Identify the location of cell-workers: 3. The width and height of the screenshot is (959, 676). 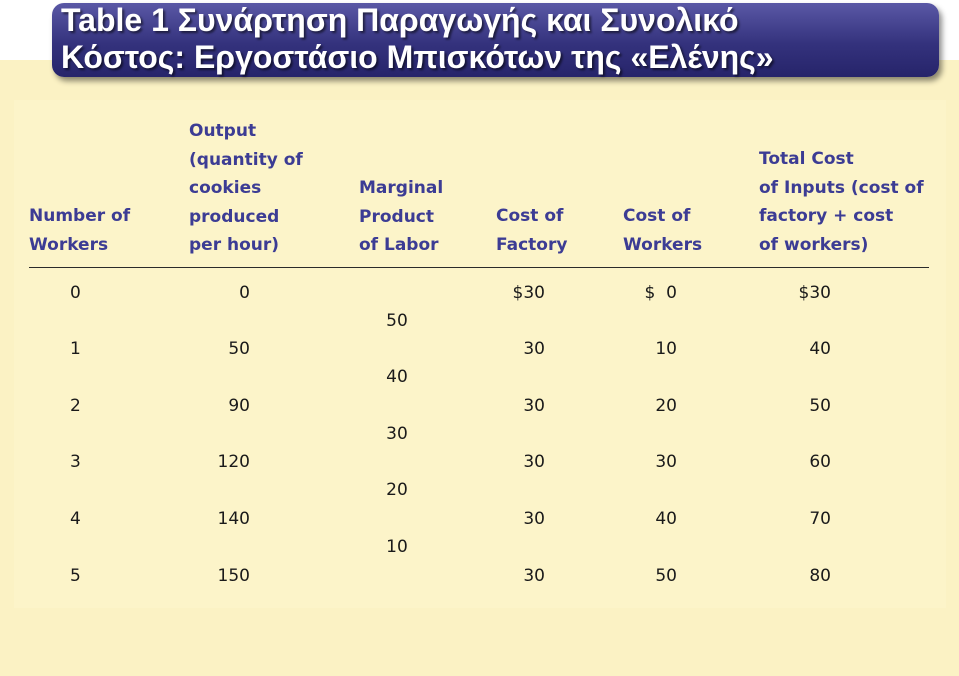
(75, 462).